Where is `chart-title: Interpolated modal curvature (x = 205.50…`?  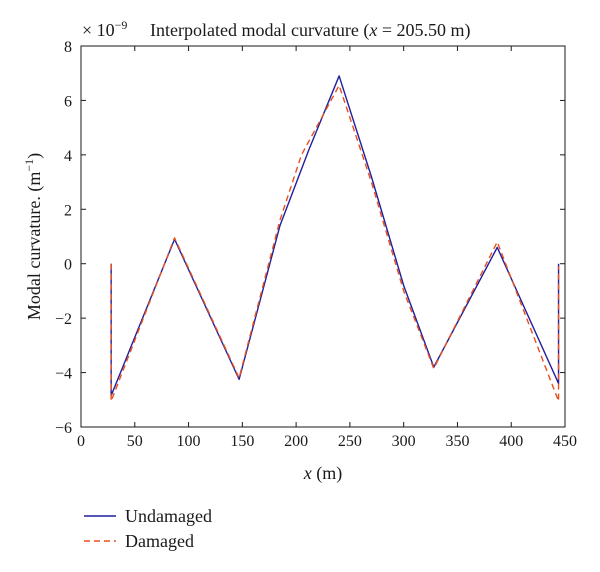 chart-title: Interpolated modal curvature (x = 205.50… is located at coordinates (310, 30).